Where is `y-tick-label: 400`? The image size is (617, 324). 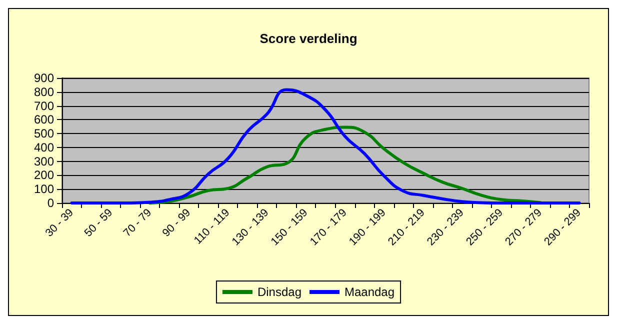 y-tick-label: 400 is located at coordinates (44, 147).